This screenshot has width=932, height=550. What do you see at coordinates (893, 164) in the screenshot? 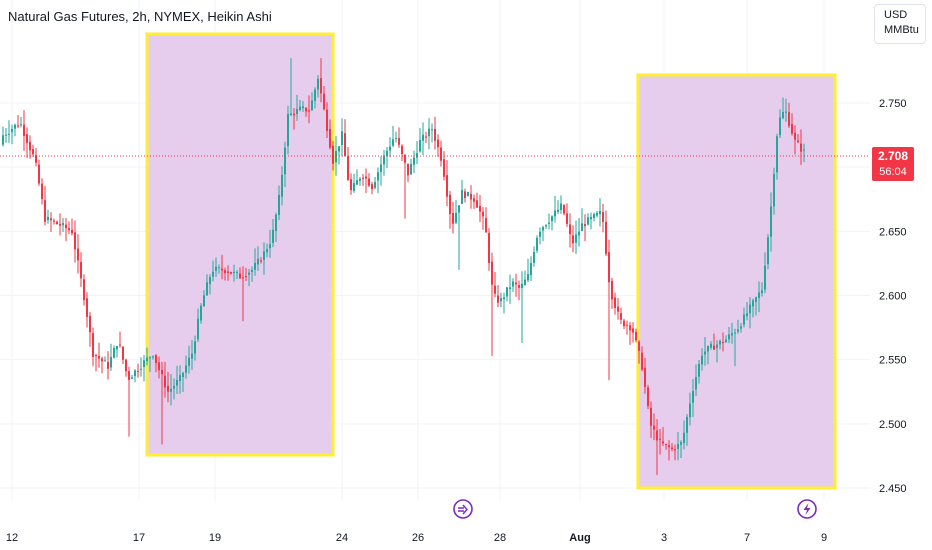
I see `last-price-tag: 2.708 56:04` at bounding box center [893, 164].